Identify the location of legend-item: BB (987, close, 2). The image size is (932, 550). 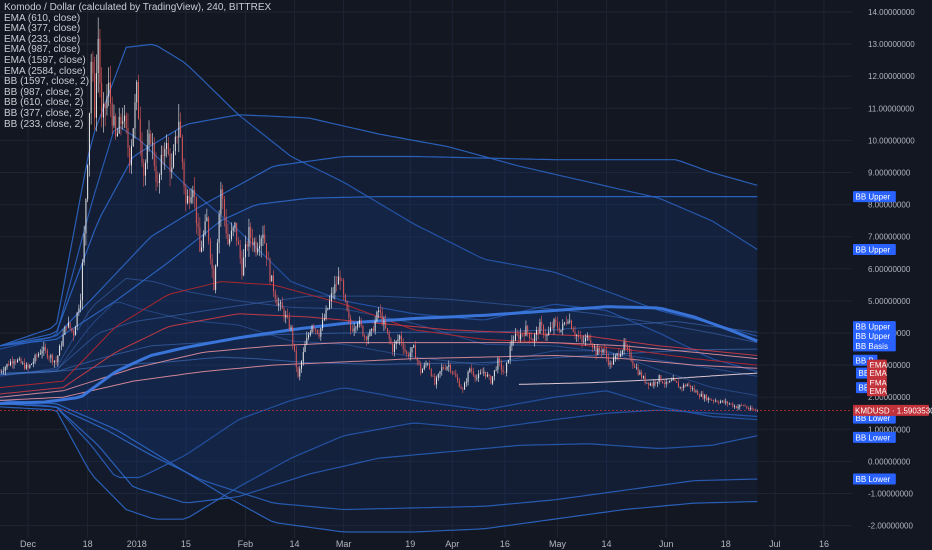
(44, 92).